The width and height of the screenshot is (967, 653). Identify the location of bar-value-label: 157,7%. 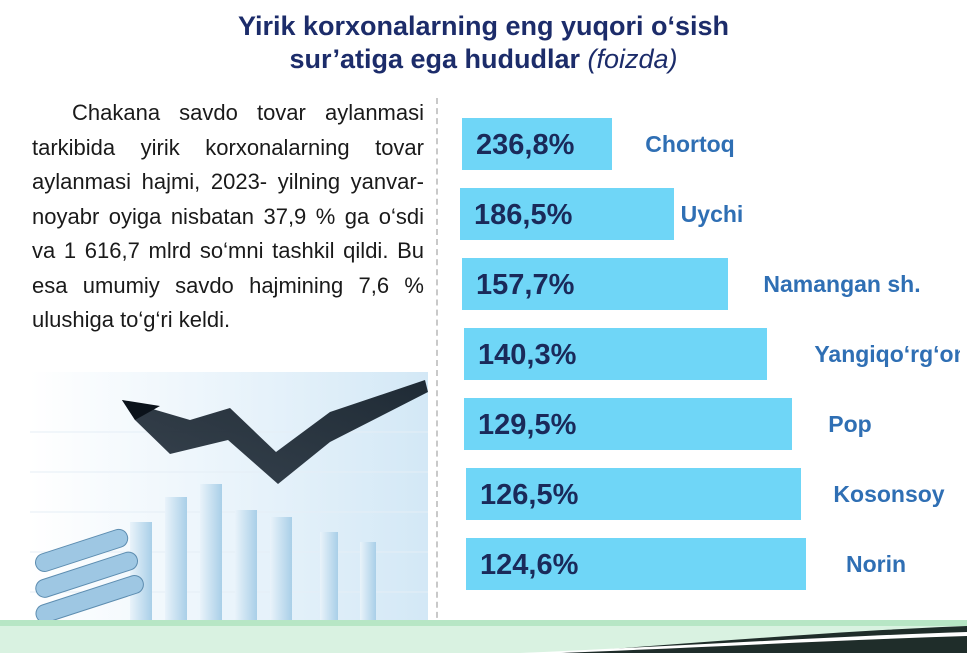
(525, 285).